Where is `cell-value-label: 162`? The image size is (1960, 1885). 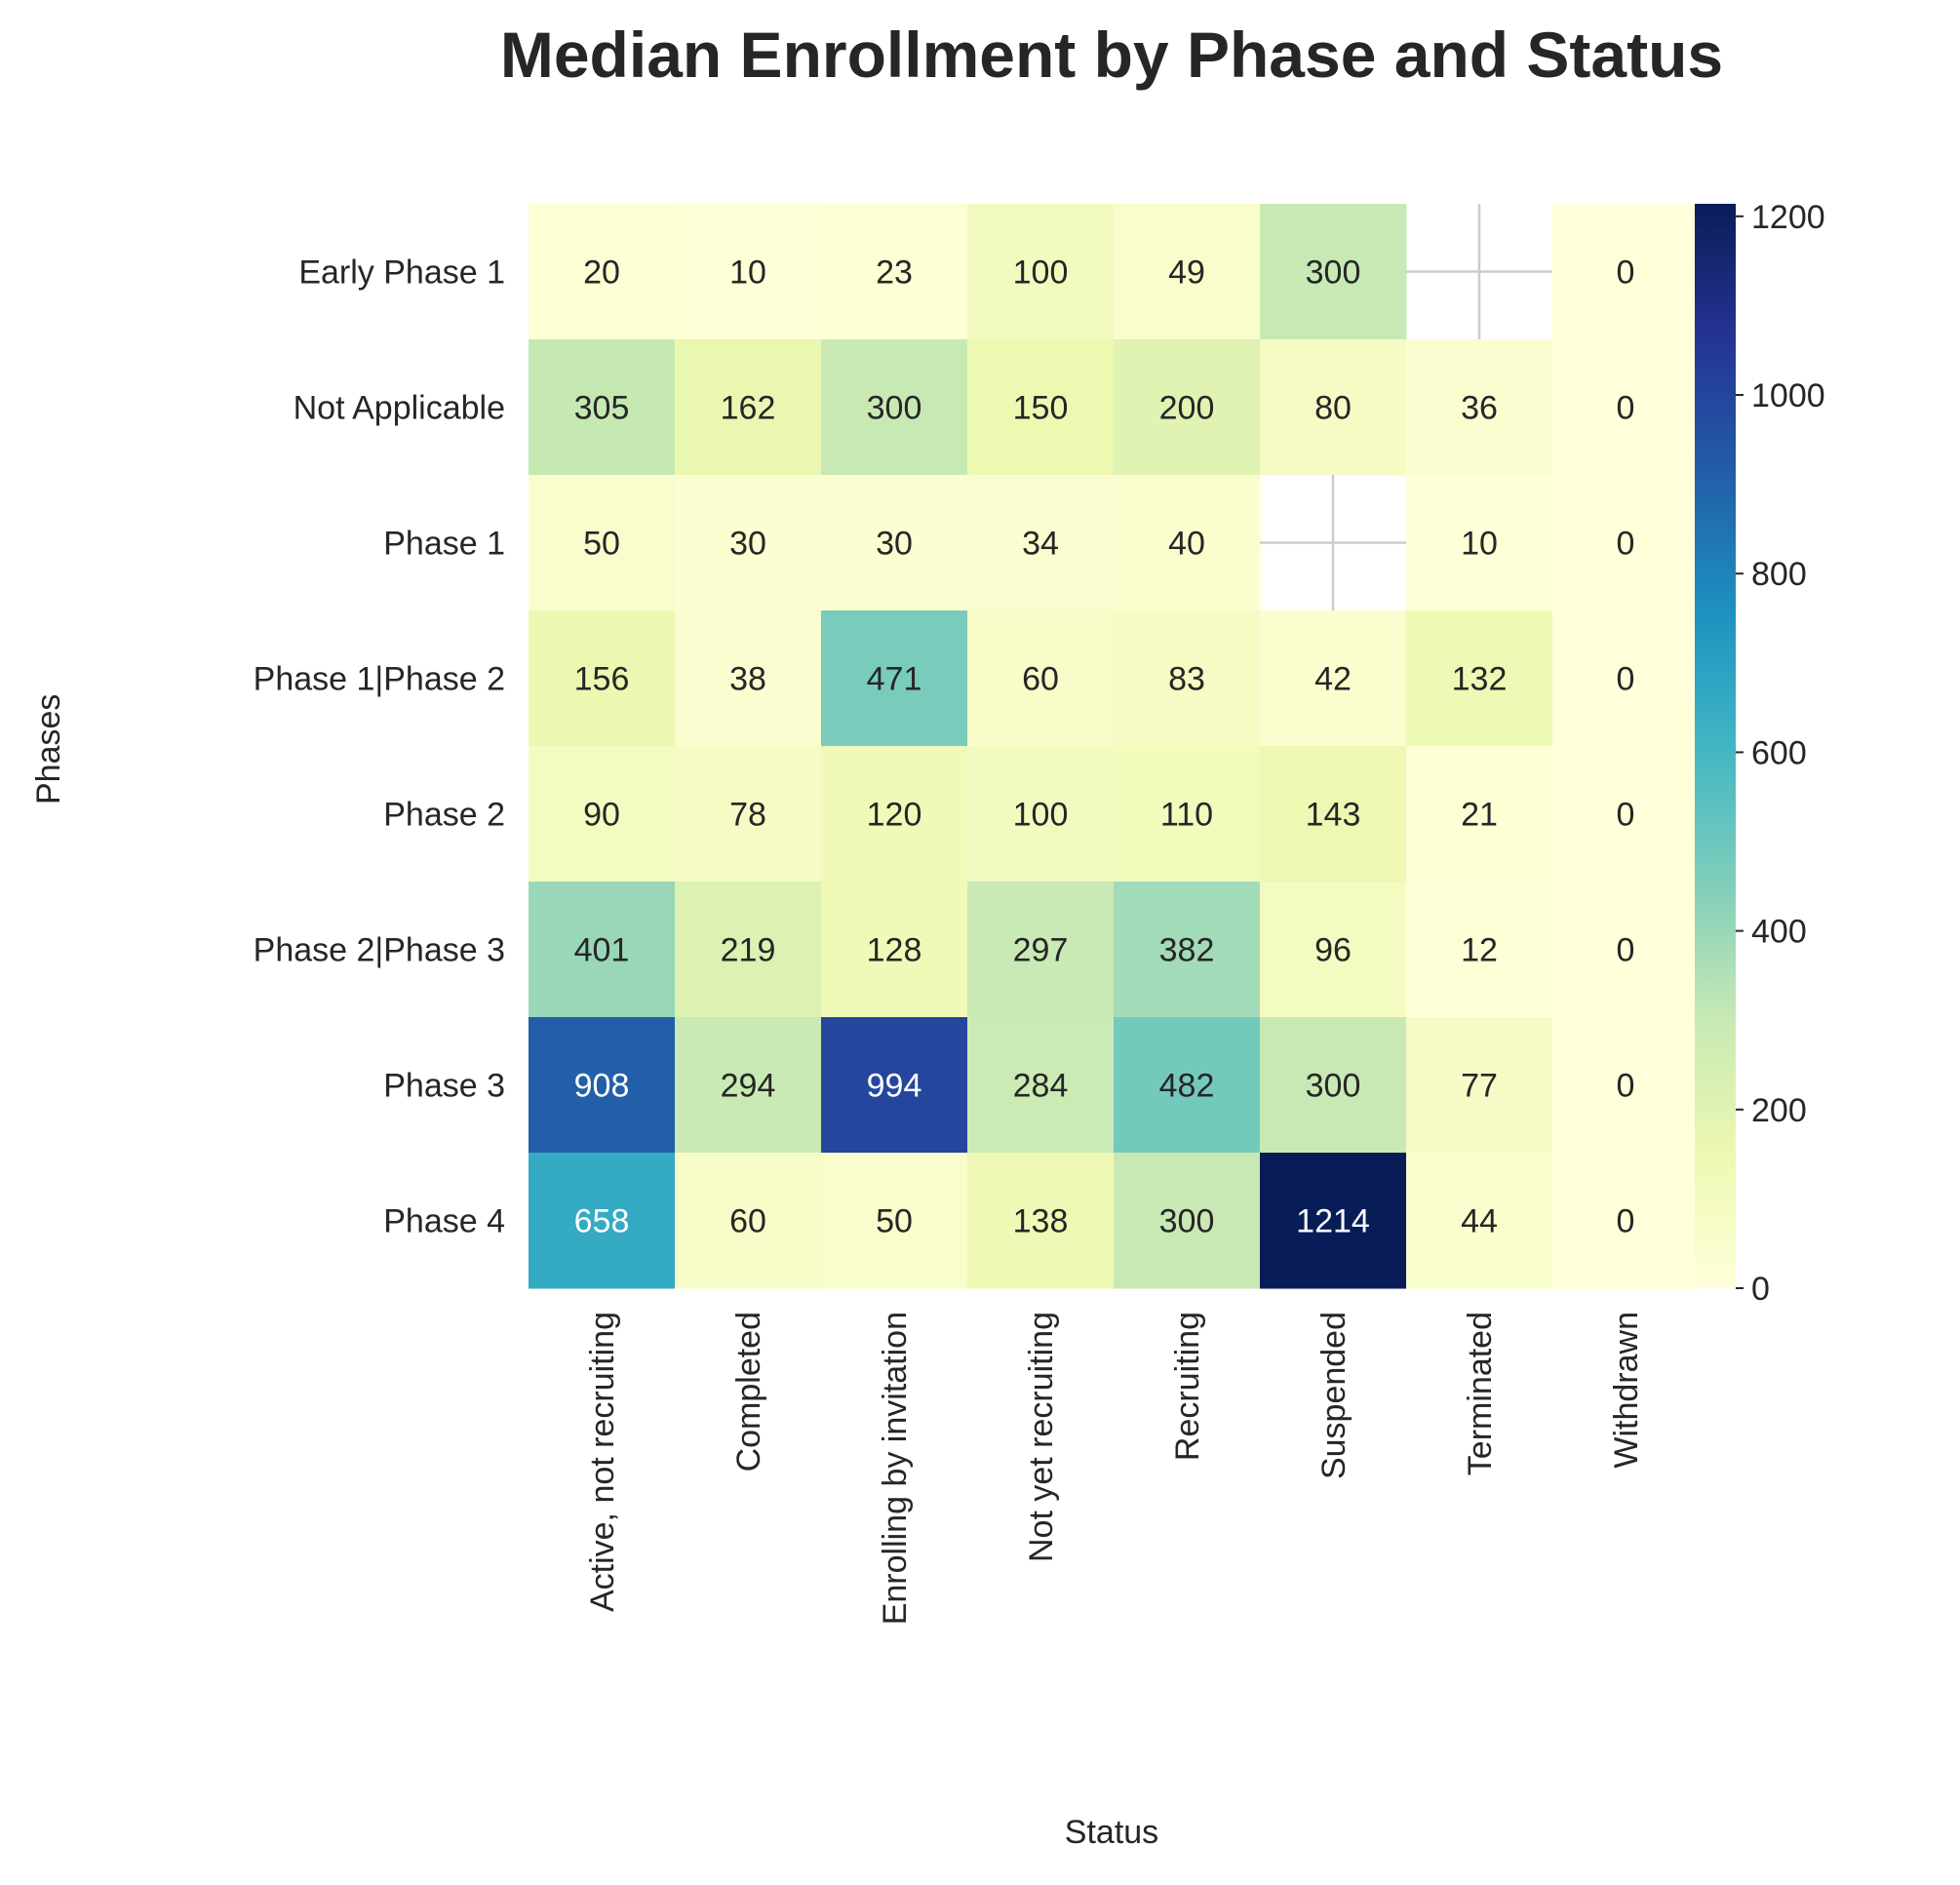 cell-value-label: 162 is located at coordinates (748, 409).